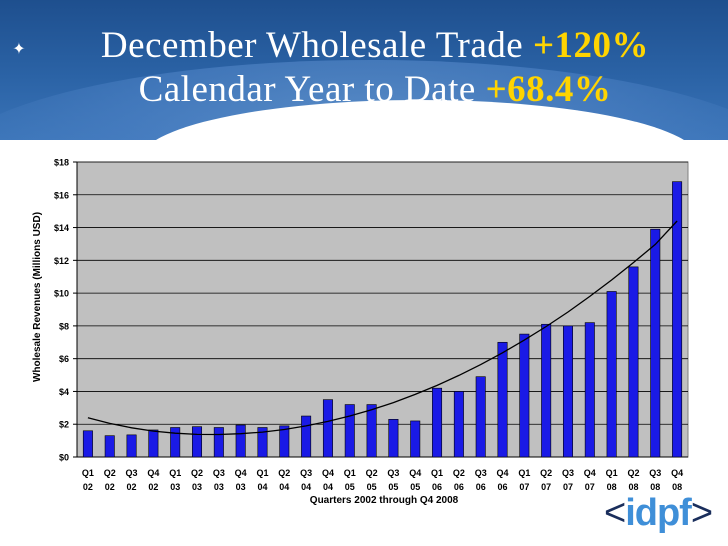  What do you see at coordinates (61, 228) in the screenshot?
I see `y-tick-label: $14` at bounding box center [61, 228].